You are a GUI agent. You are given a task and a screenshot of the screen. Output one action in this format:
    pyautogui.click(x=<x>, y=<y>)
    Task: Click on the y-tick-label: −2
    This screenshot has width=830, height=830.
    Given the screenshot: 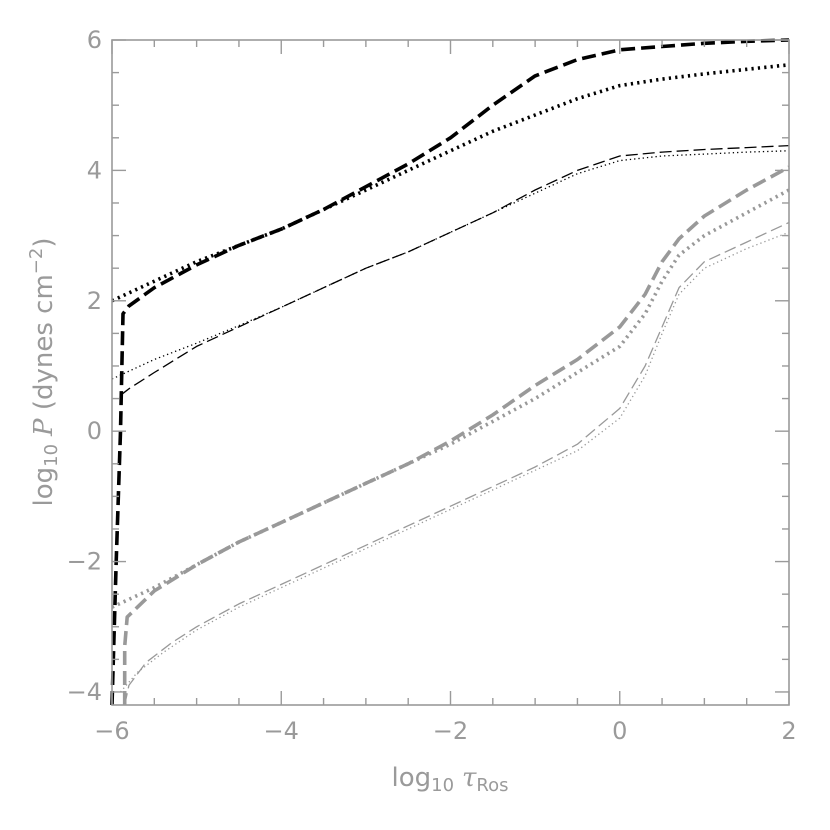 What is the action you would take?
    pyautogui.click(x=84, y=562)
    